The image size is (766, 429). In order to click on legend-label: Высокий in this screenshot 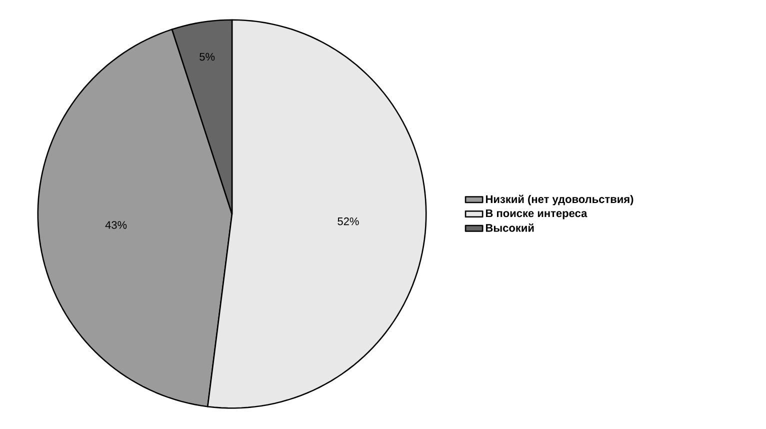, I will do `click(510, 228)`.